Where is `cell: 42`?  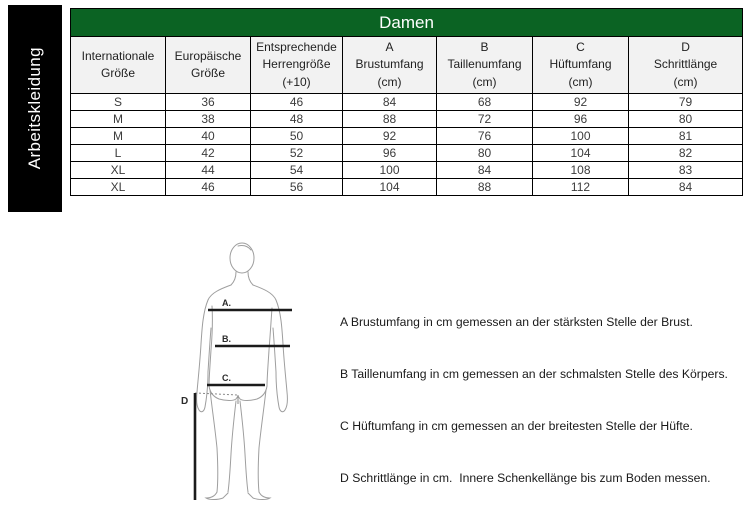
cell: 42 is located at coordinates (208, 153).